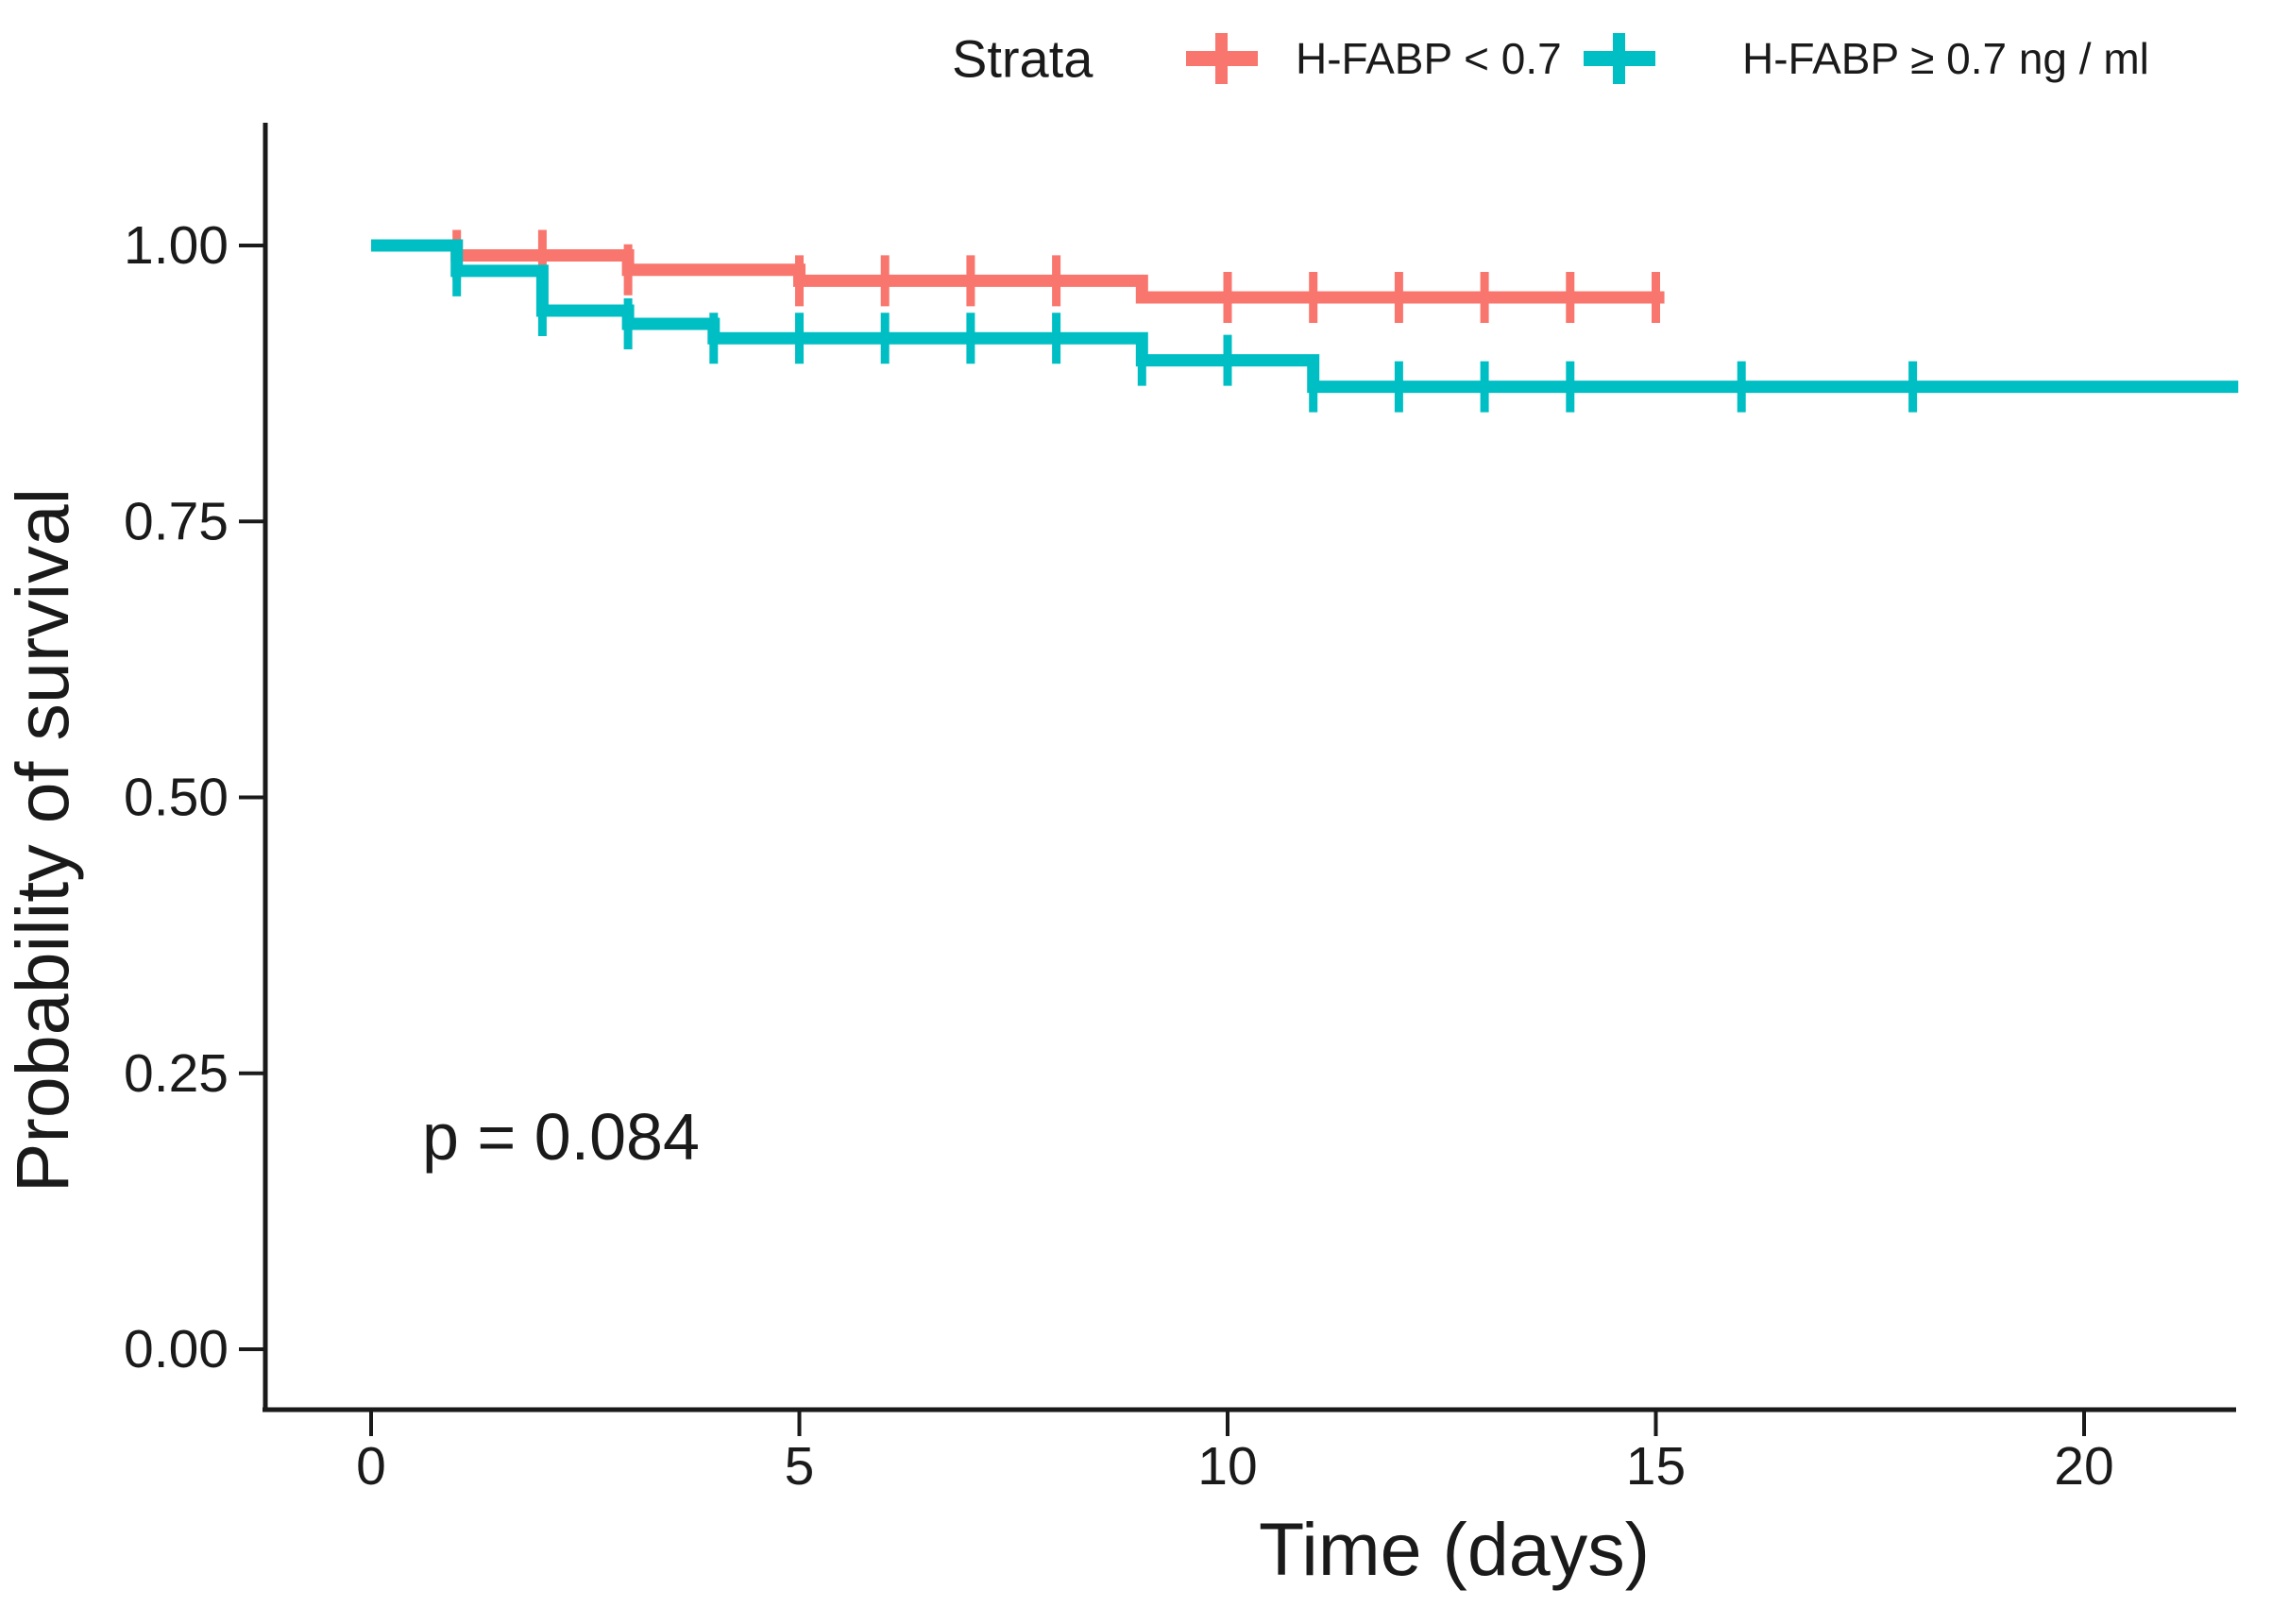  I want to click on x-axis: 0 5 10 15 20 Time (days), so click(1249, 1499).